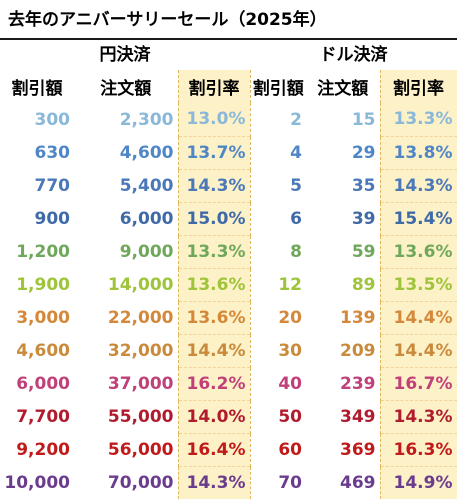 Image resolution: width=457 pixels, height=499 pixels. What do you see at coordinates (43, 416) in the screenshot?
I see `yen-discount-cell: 7,700` at bounding box center [43, 416].